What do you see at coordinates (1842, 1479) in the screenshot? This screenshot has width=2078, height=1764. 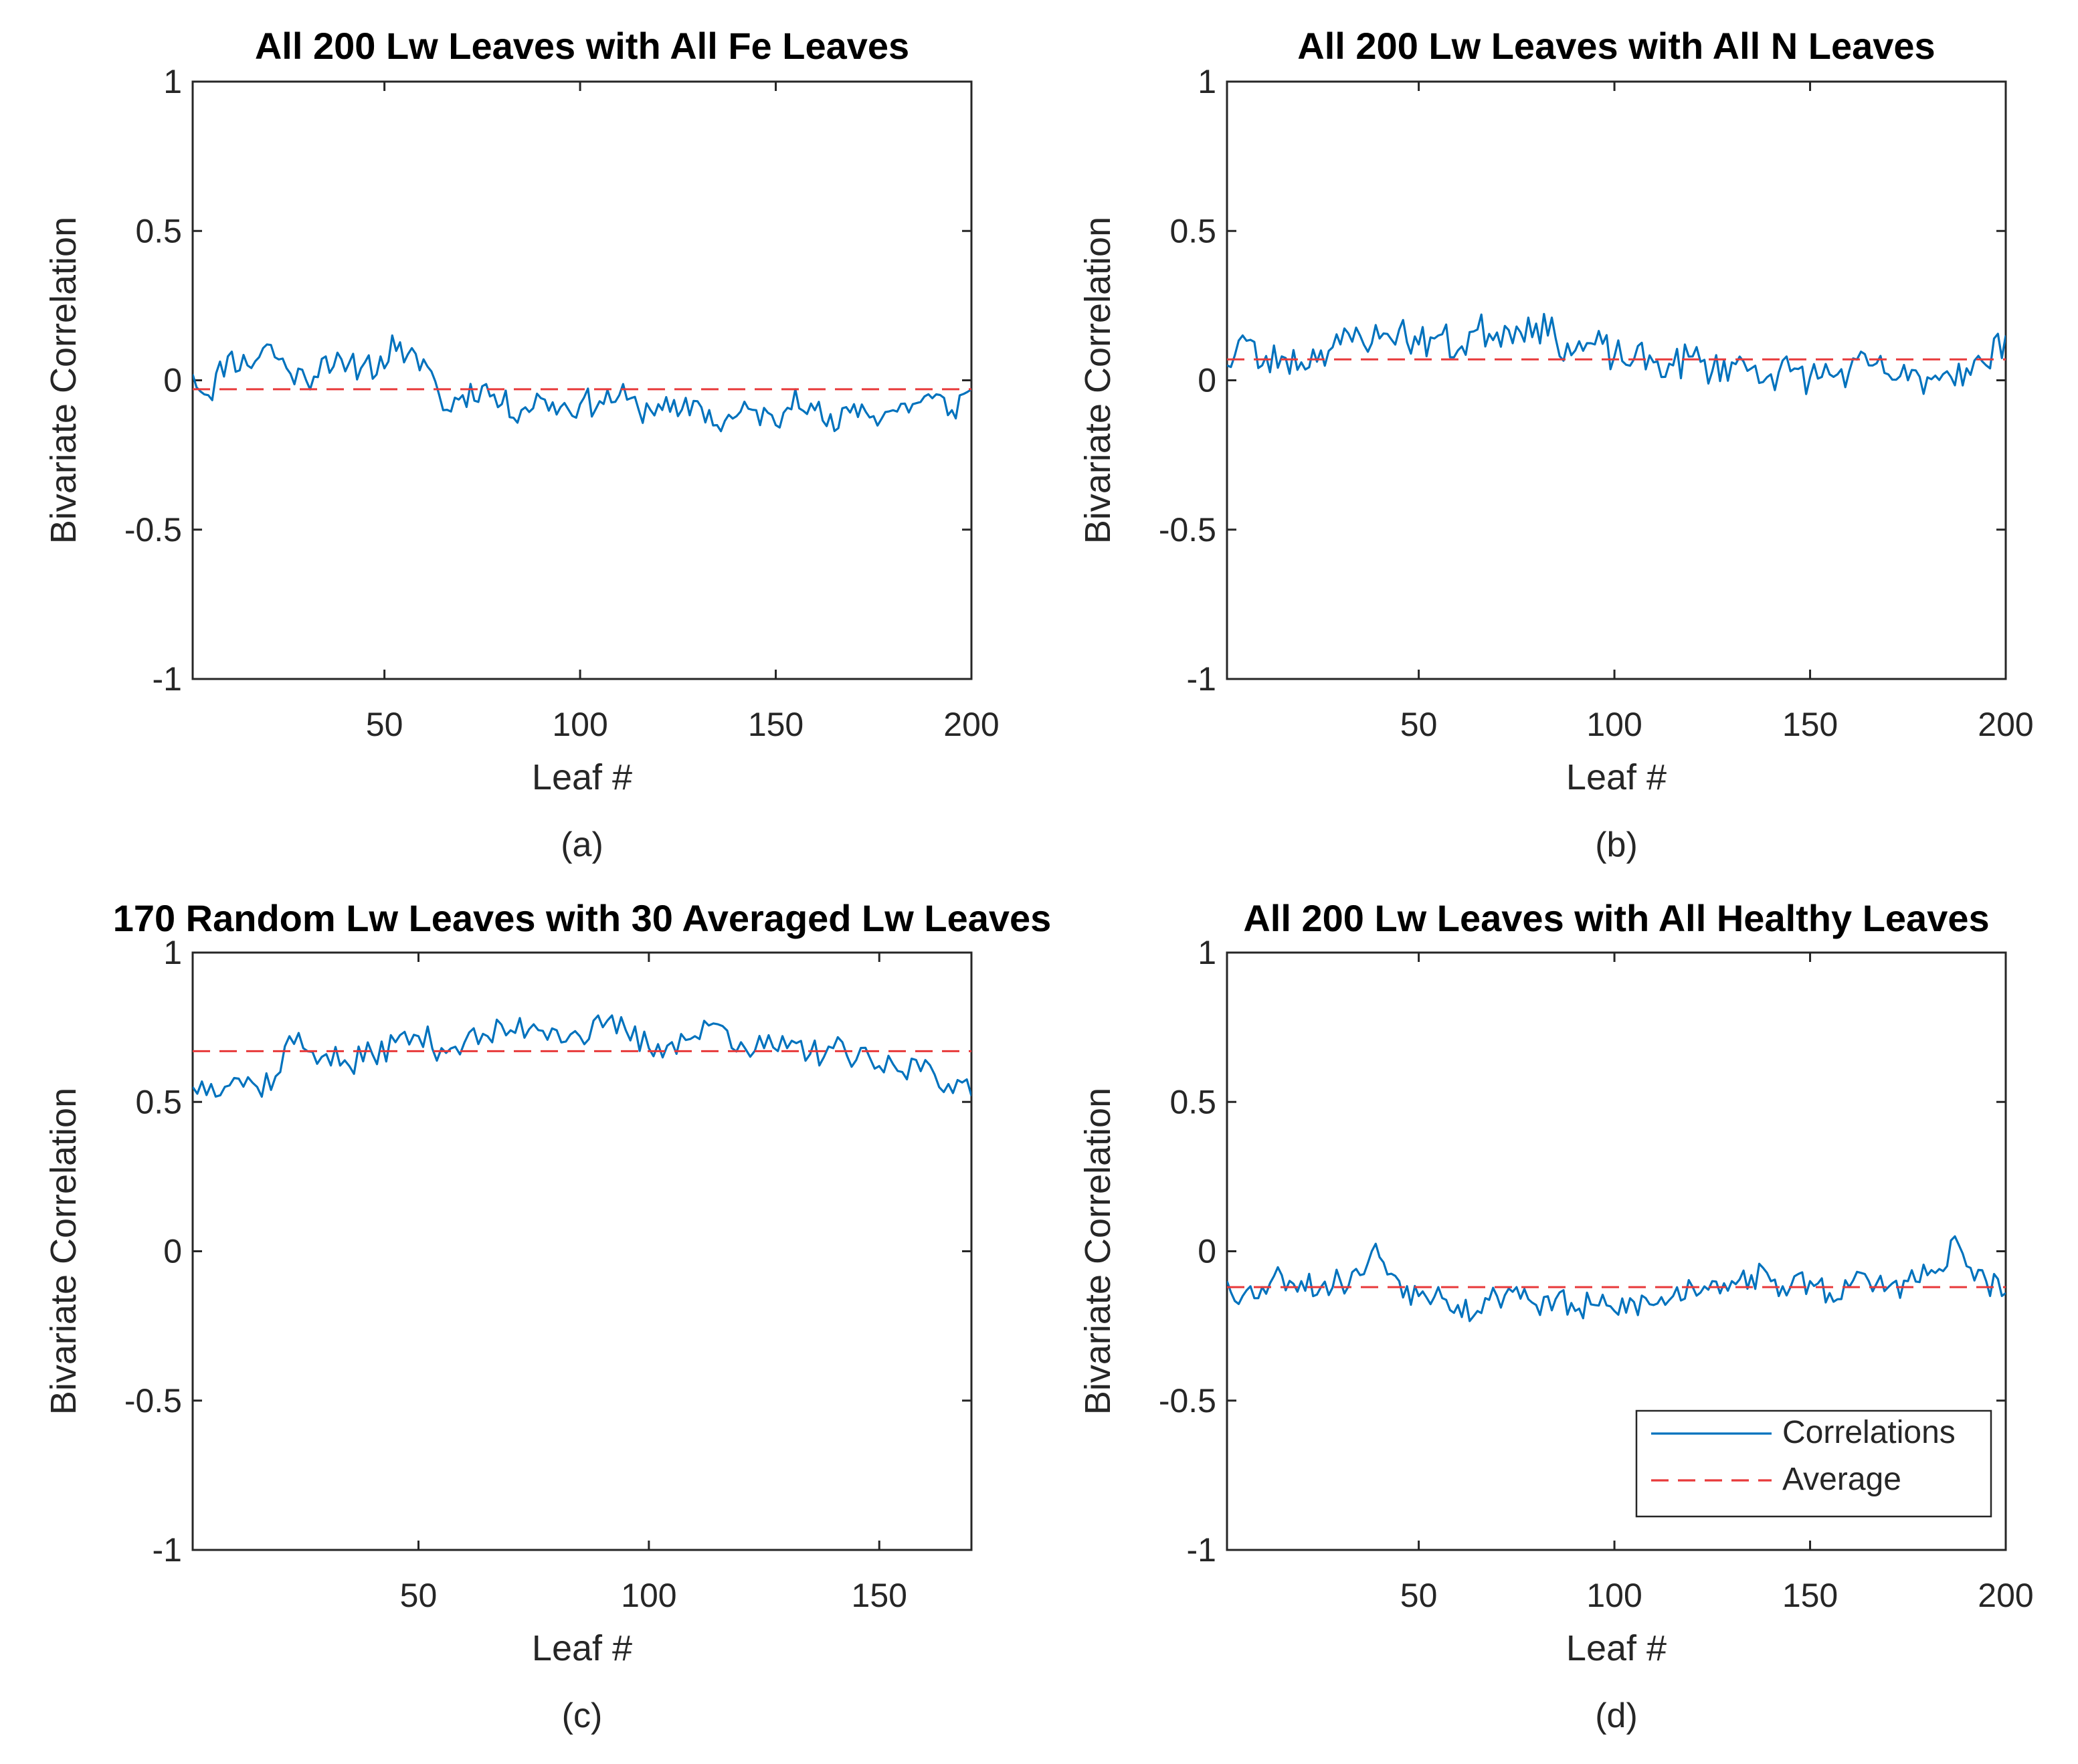 I see `legend-average-label: Average` at bounding box center [1842, 1479].